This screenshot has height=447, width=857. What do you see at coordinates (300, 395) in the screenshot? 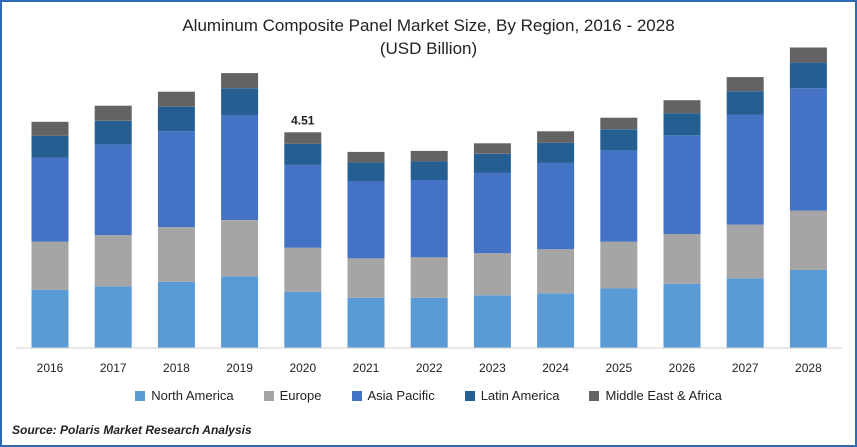
I see `legend-label: Europe` at bounding box center [300, 395].